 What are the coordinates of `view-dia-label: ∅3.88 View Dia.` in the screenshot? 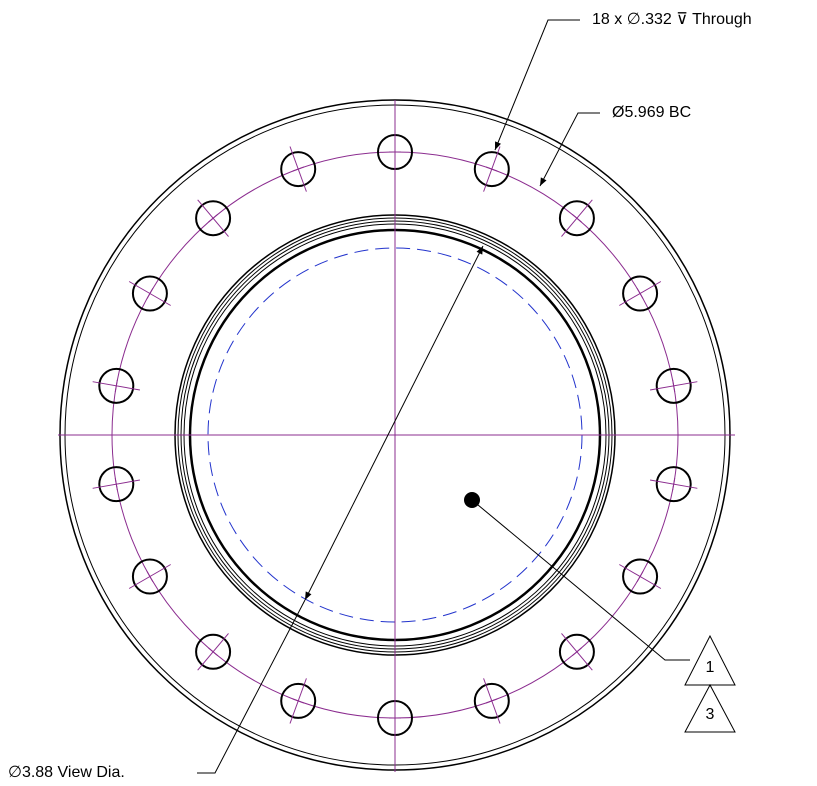 It's located at (66, 772).